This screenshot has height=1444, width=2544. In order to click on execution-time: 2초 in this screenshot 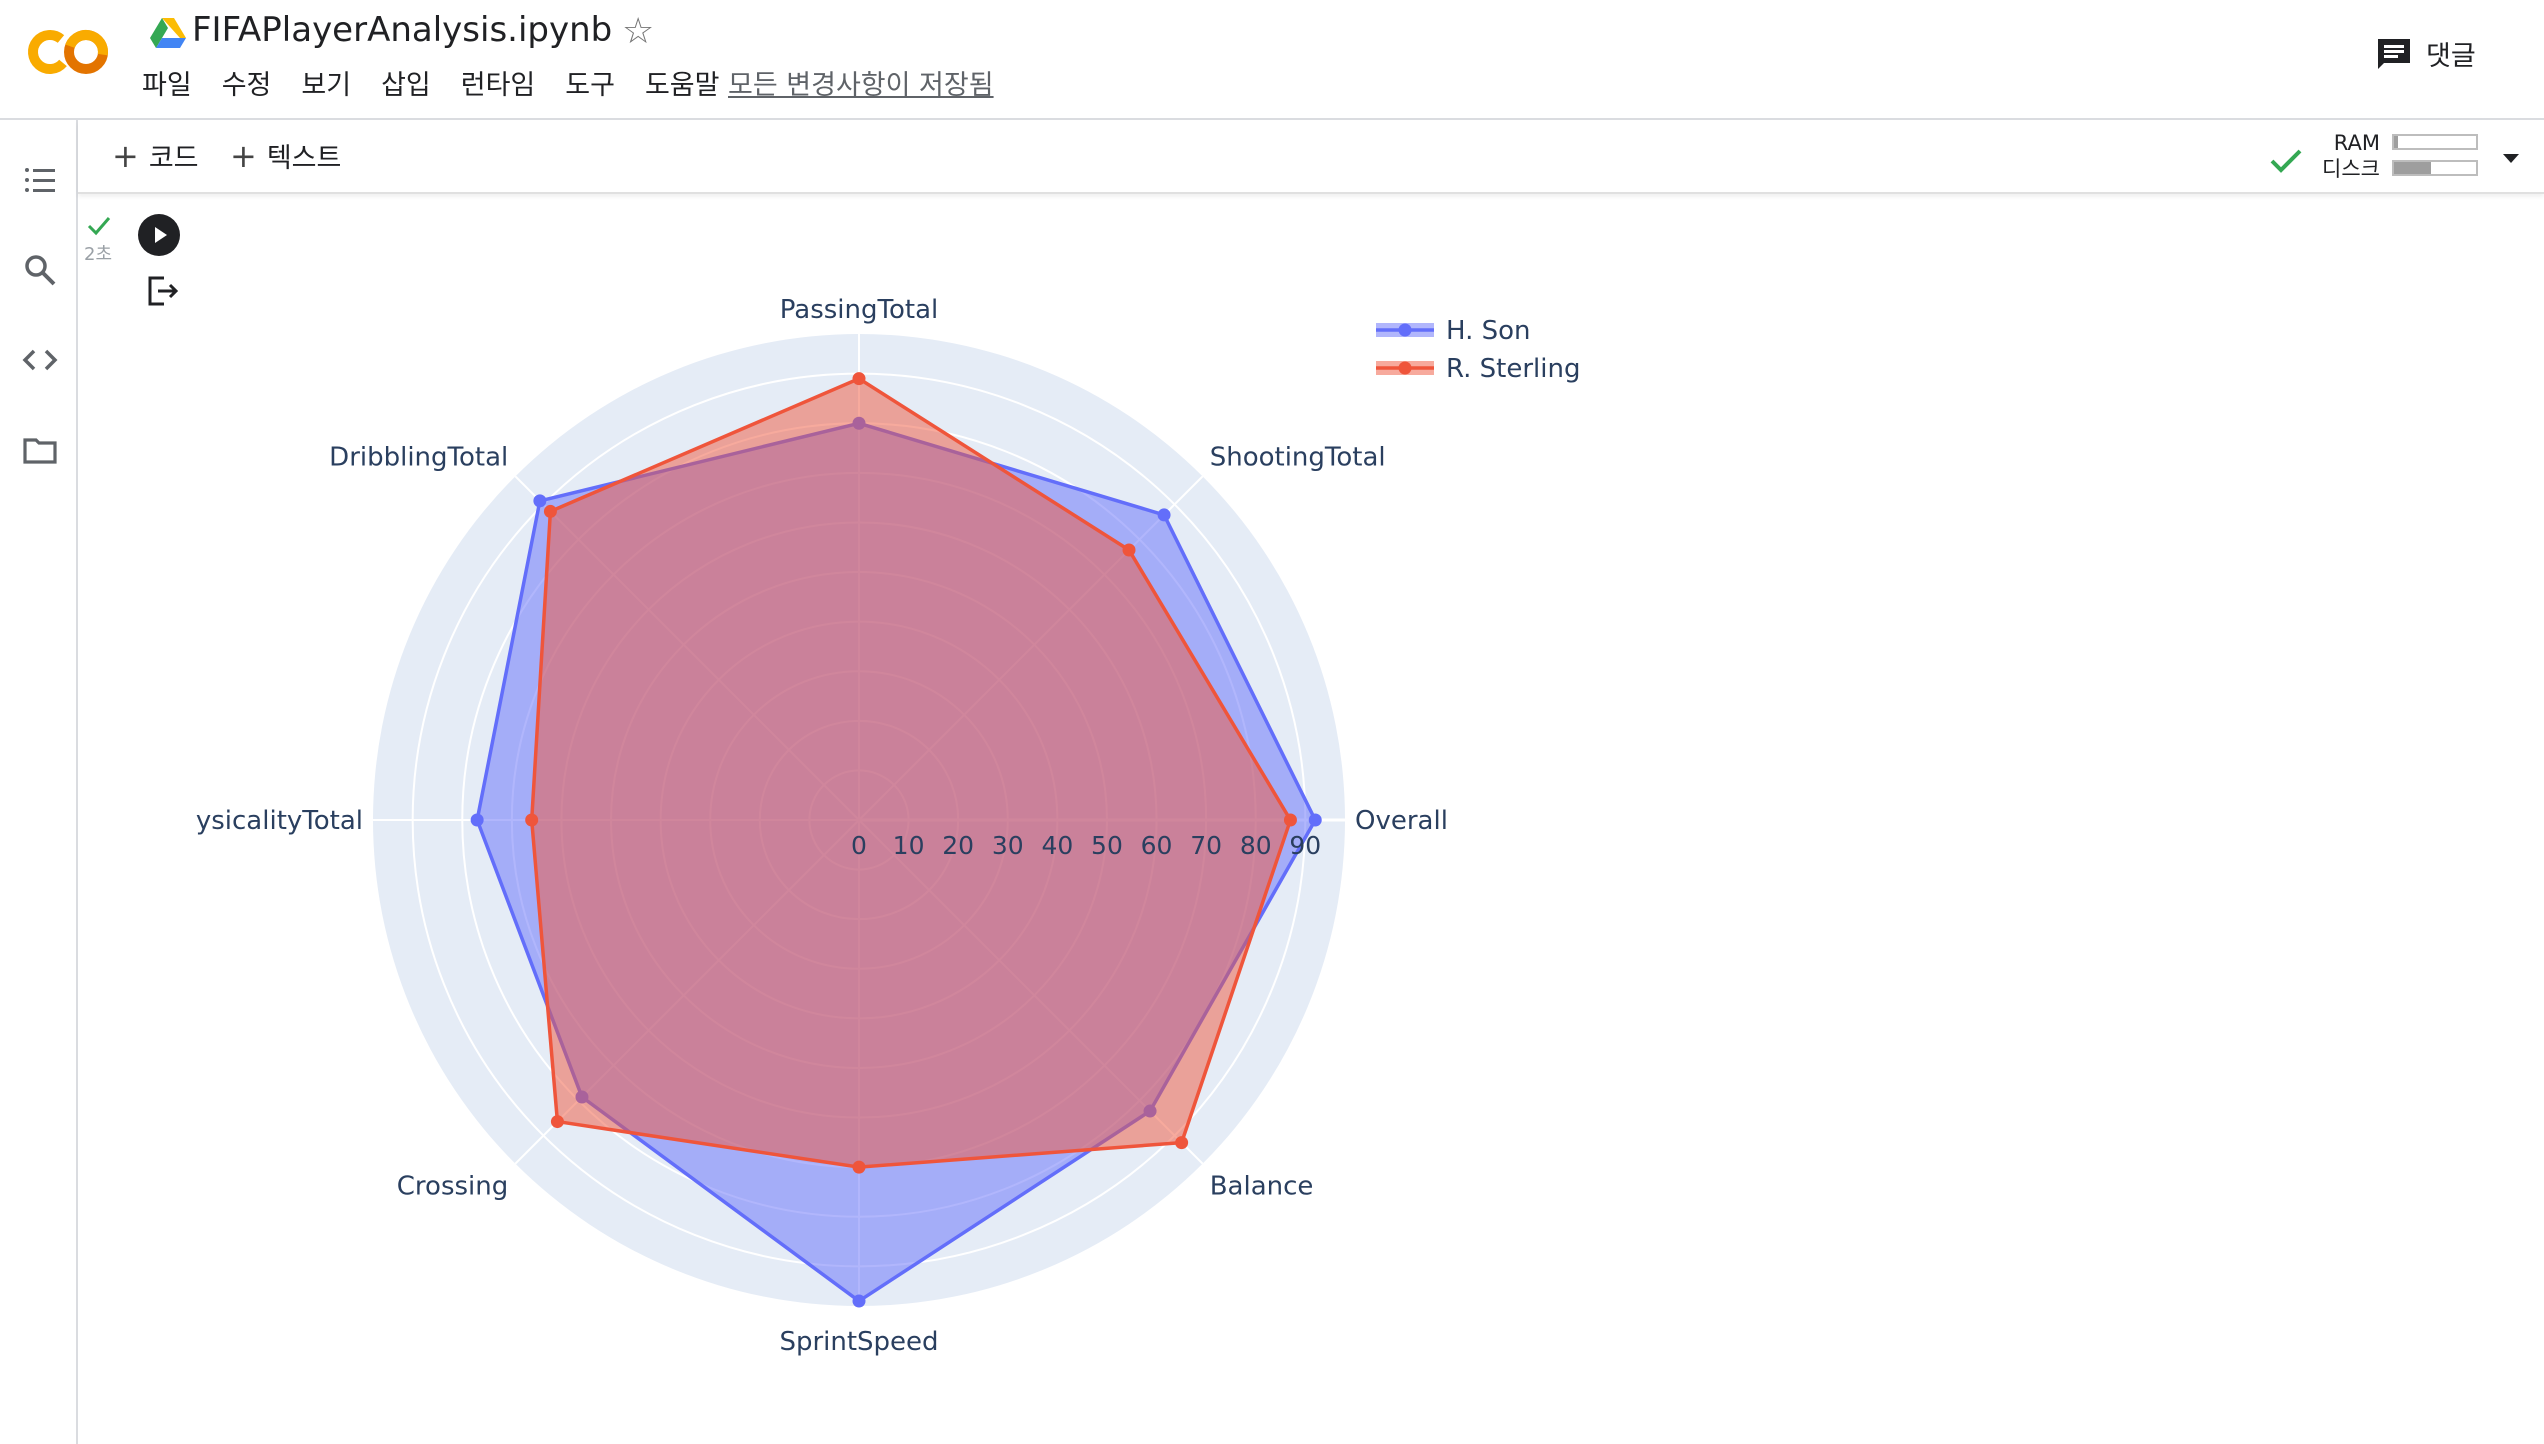, I will do `click(98, 254)`.